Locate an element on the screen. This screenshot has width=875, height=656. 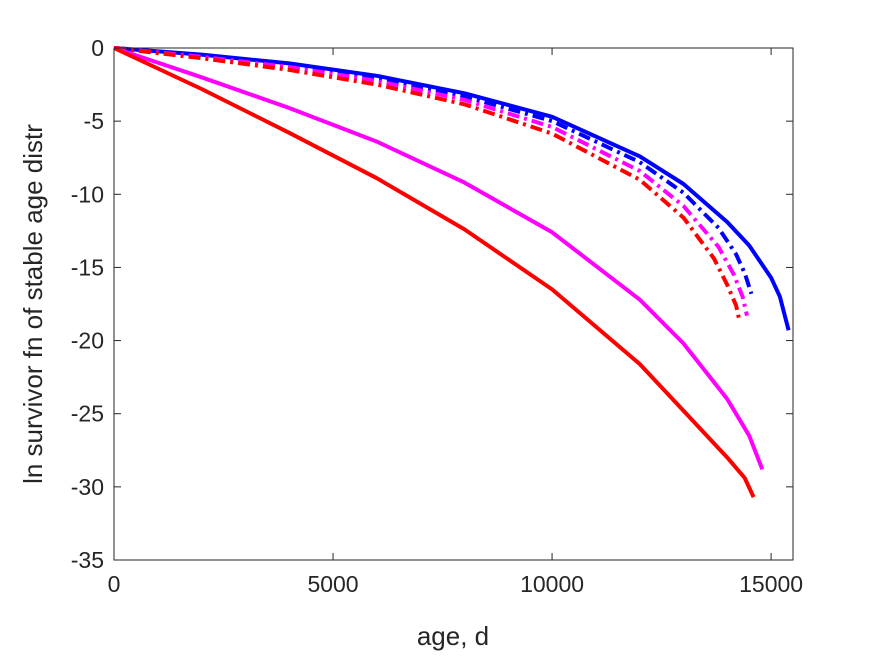
y-tick-label: -25 is located at coordinates (87, 414).